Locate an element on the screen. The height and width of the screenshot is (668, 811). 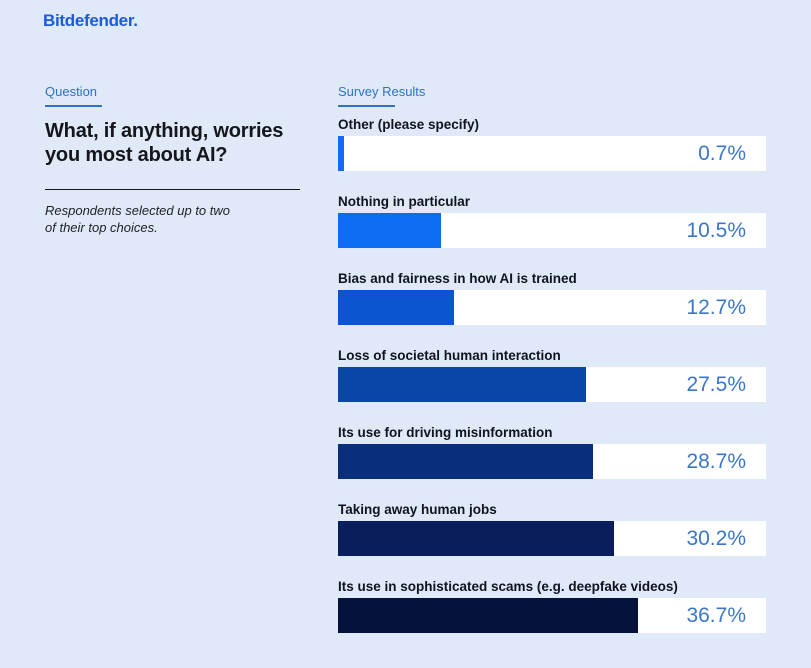
bar-track: 10.5% is located at coordinates (552, 230).